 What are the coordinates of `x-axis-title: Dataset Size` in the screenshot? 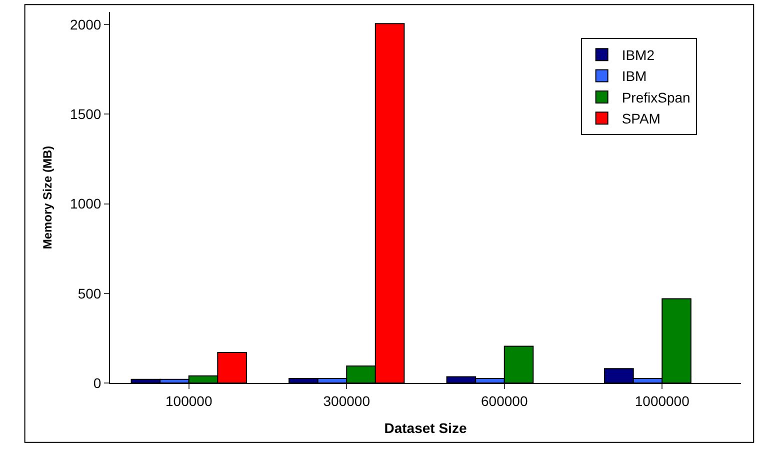 It's located at (425, 428).